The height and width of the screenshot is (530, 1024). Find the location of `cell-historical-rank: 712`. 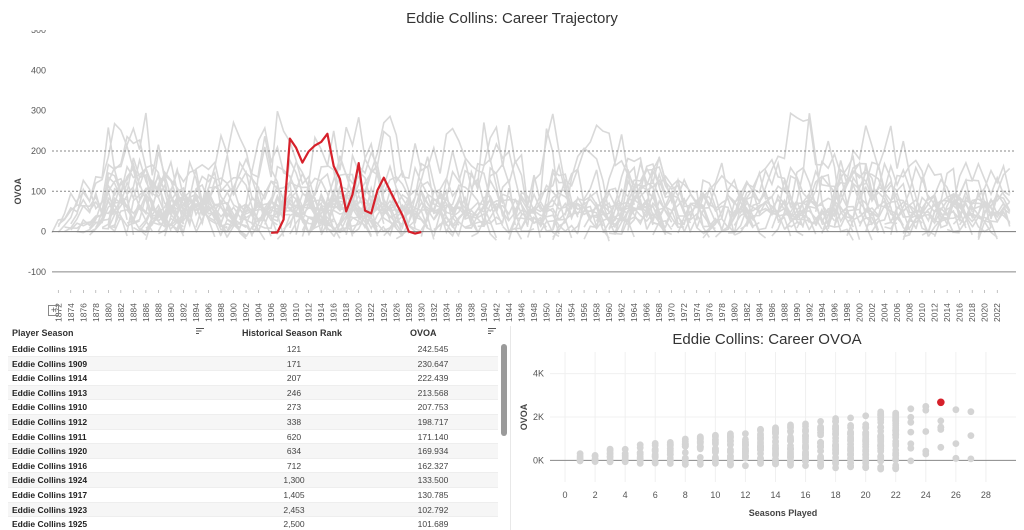

cell-historical-rank: 712 is located at coordinates (294, 465).